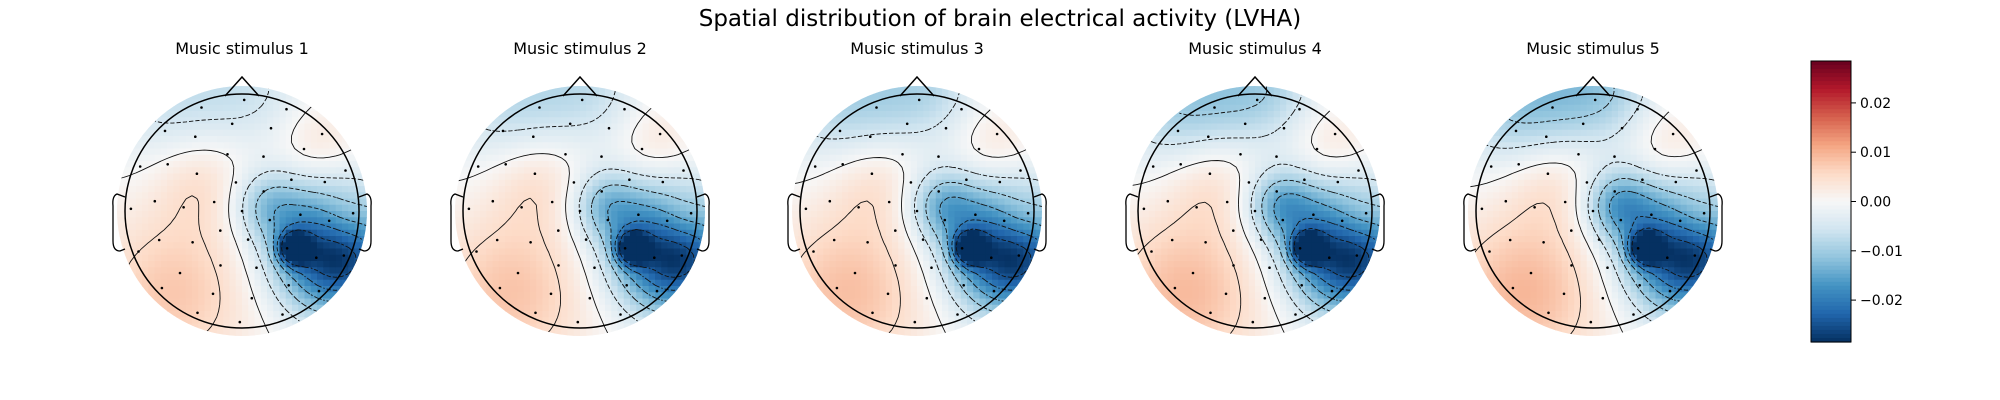 Image resolution: width=2000 pixels, height=400 pixels. Describe the element at coordinates (656, 252) in the screenshot. I see `contour-line` at that location.